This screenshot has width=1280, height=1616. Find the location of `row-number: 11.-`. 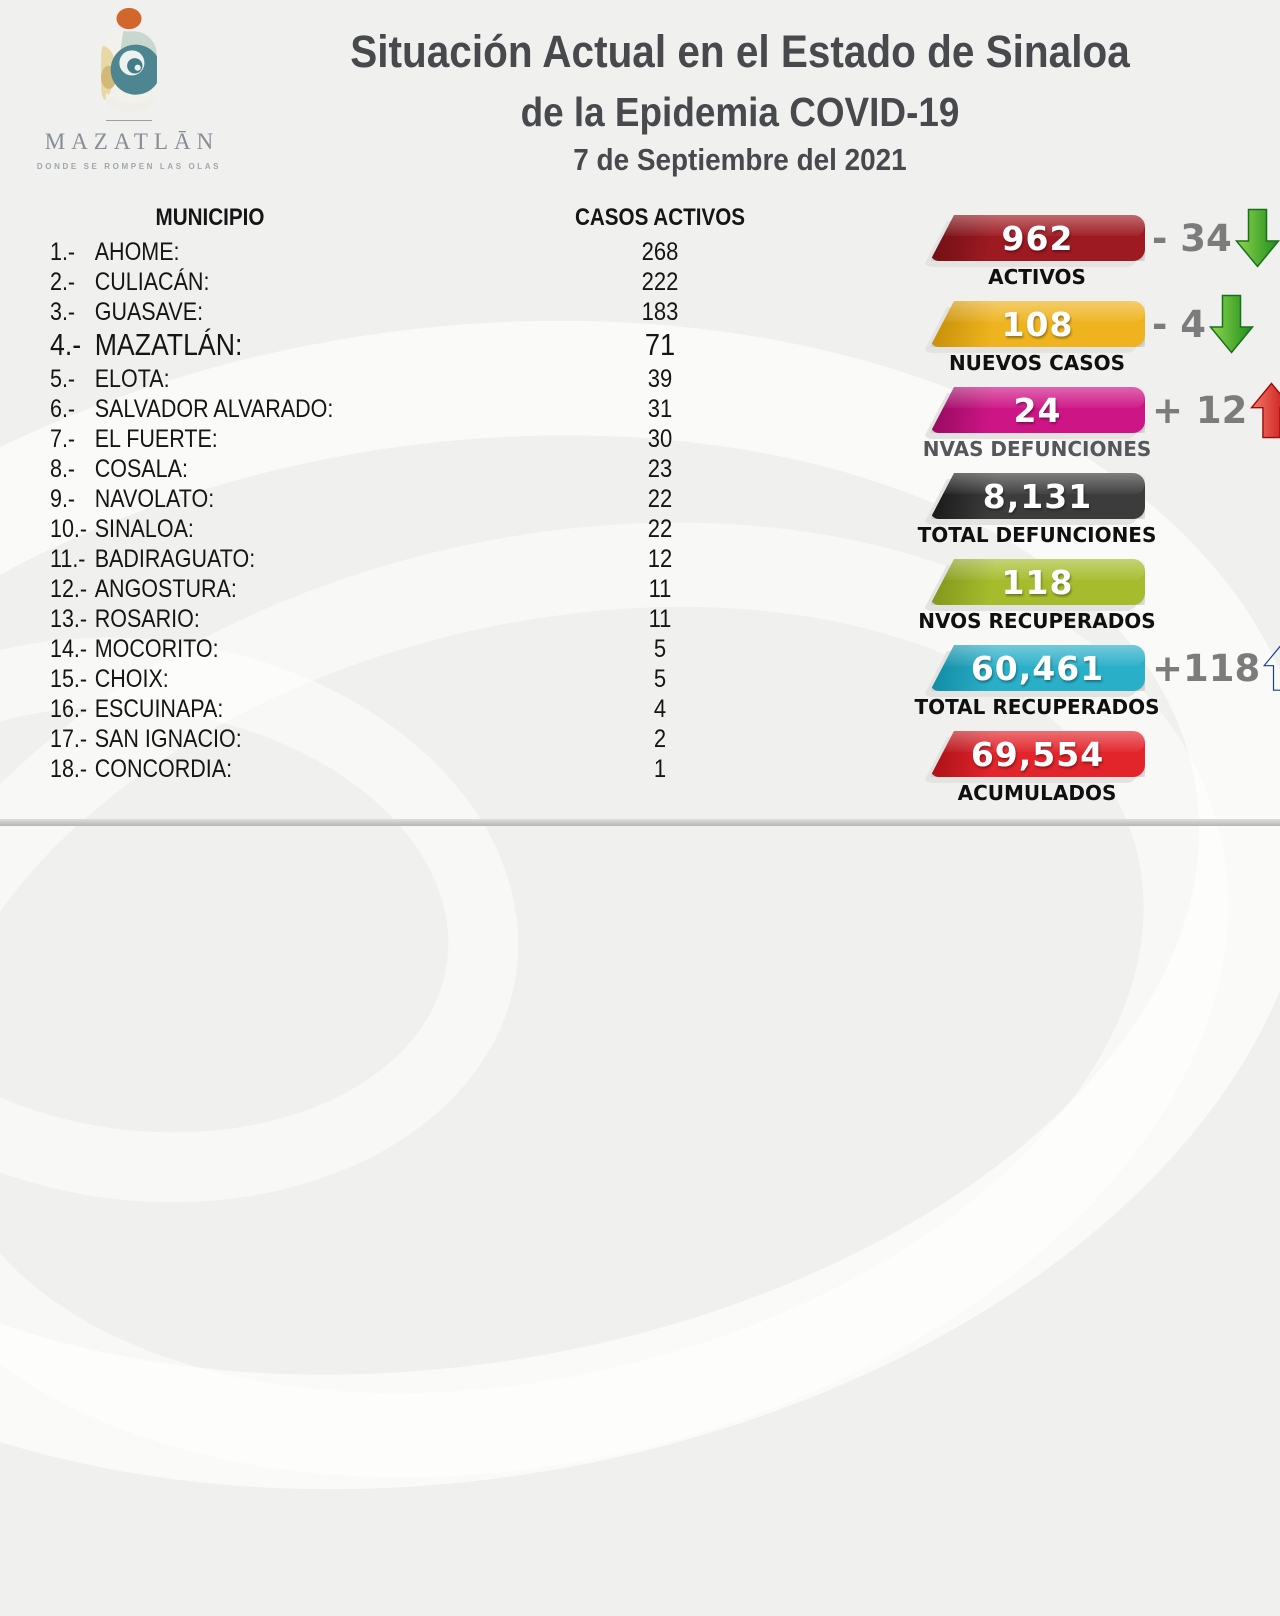

row-number: 11.- is located at coordinates (68, 559).